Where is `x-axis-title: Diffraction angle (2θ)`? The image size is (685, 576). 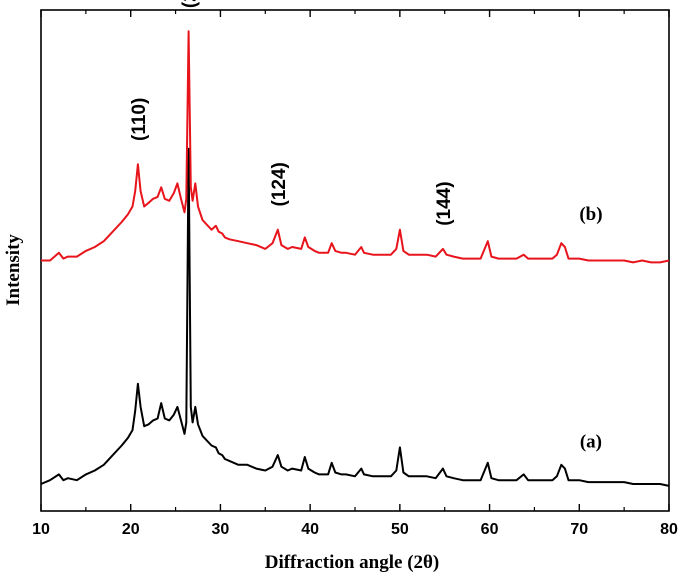 x-axis-title: Diffraction angle (2θ) is located at coordinates (352, 562).